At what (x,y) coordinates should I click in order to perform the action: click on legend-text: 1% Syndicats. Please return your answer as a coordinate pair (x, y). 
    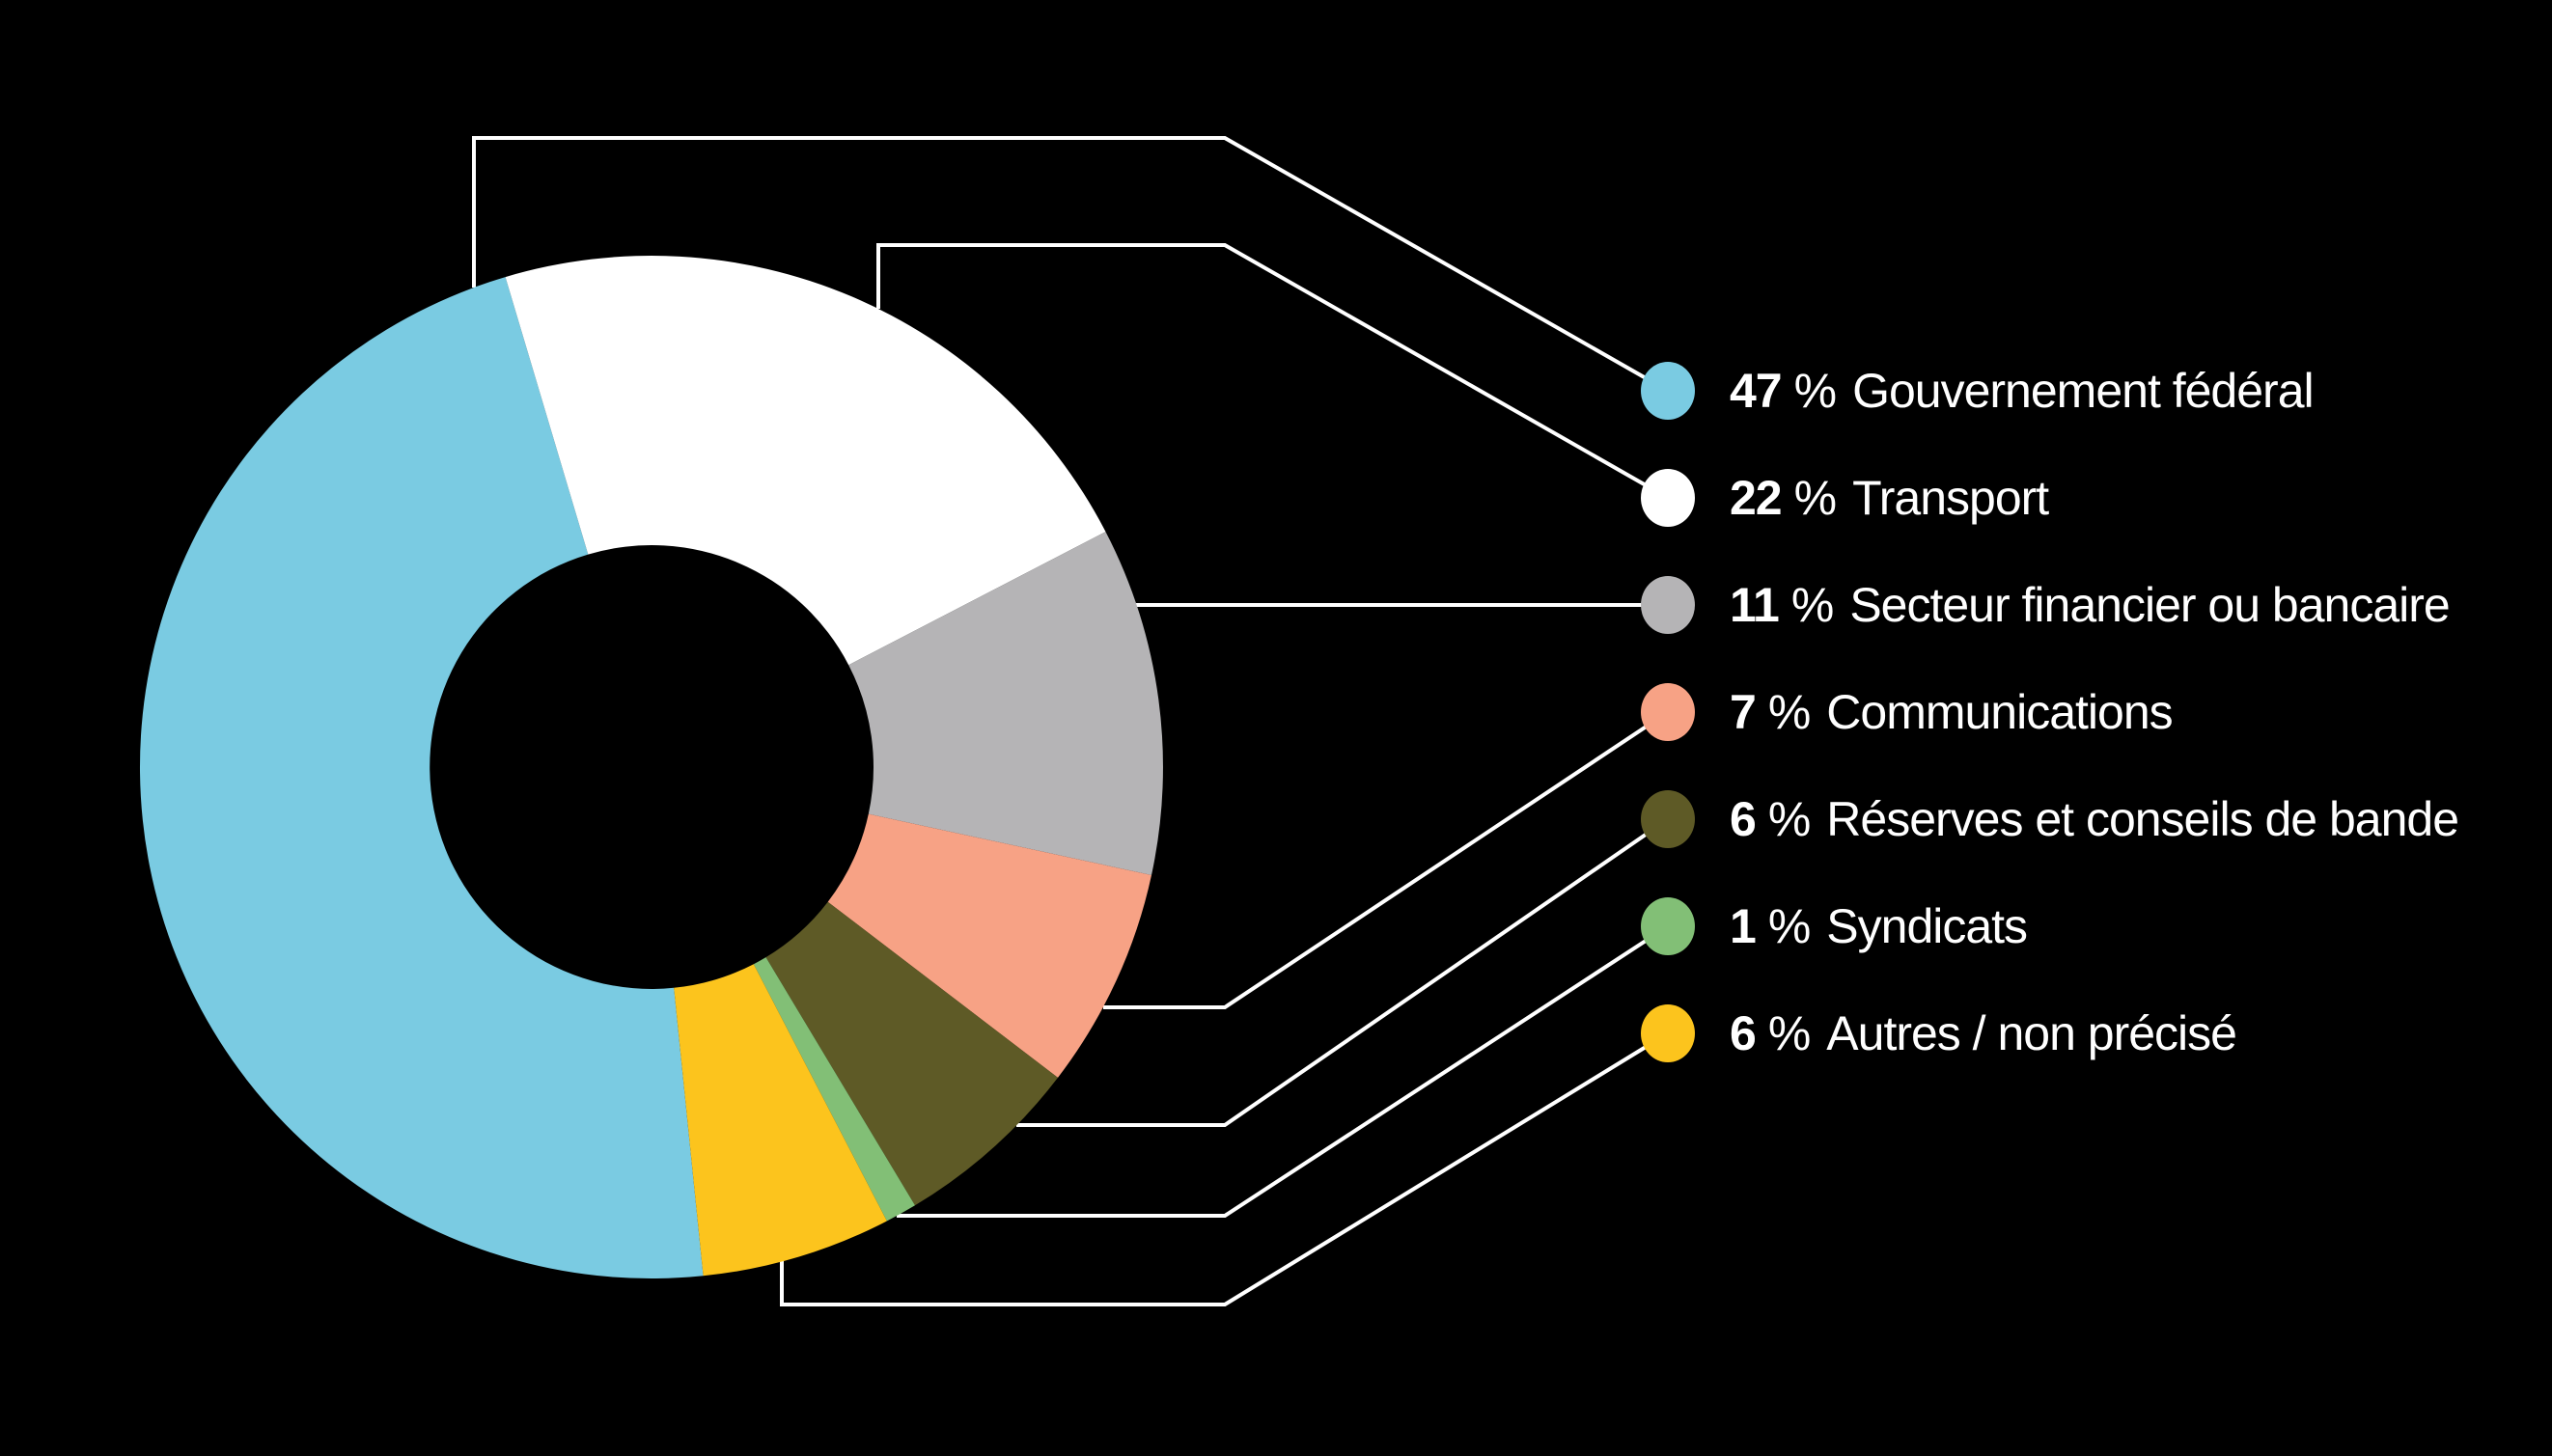
    Looking at the image, I should click on (1879, 926).